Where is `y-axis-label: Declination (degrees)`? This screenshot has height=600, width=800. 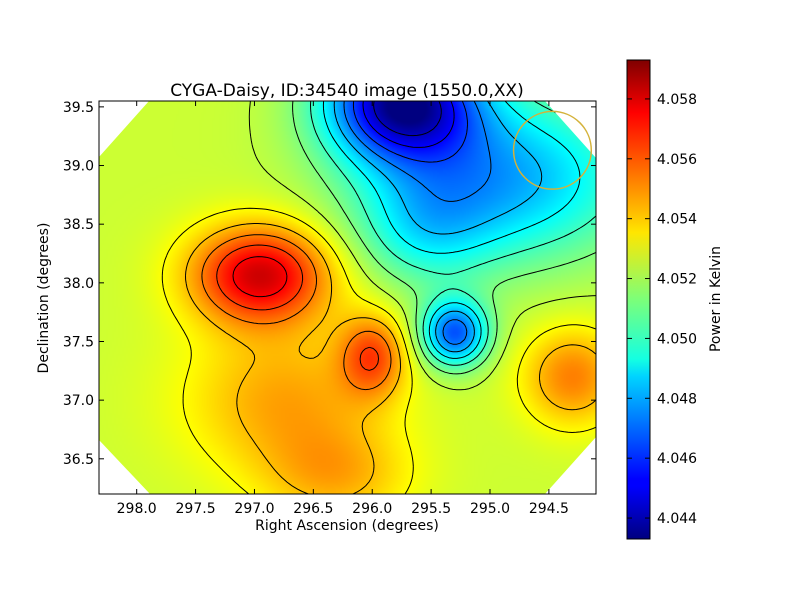 y-axis-label: Declination (degrees) is located at coordinates (44, 298).